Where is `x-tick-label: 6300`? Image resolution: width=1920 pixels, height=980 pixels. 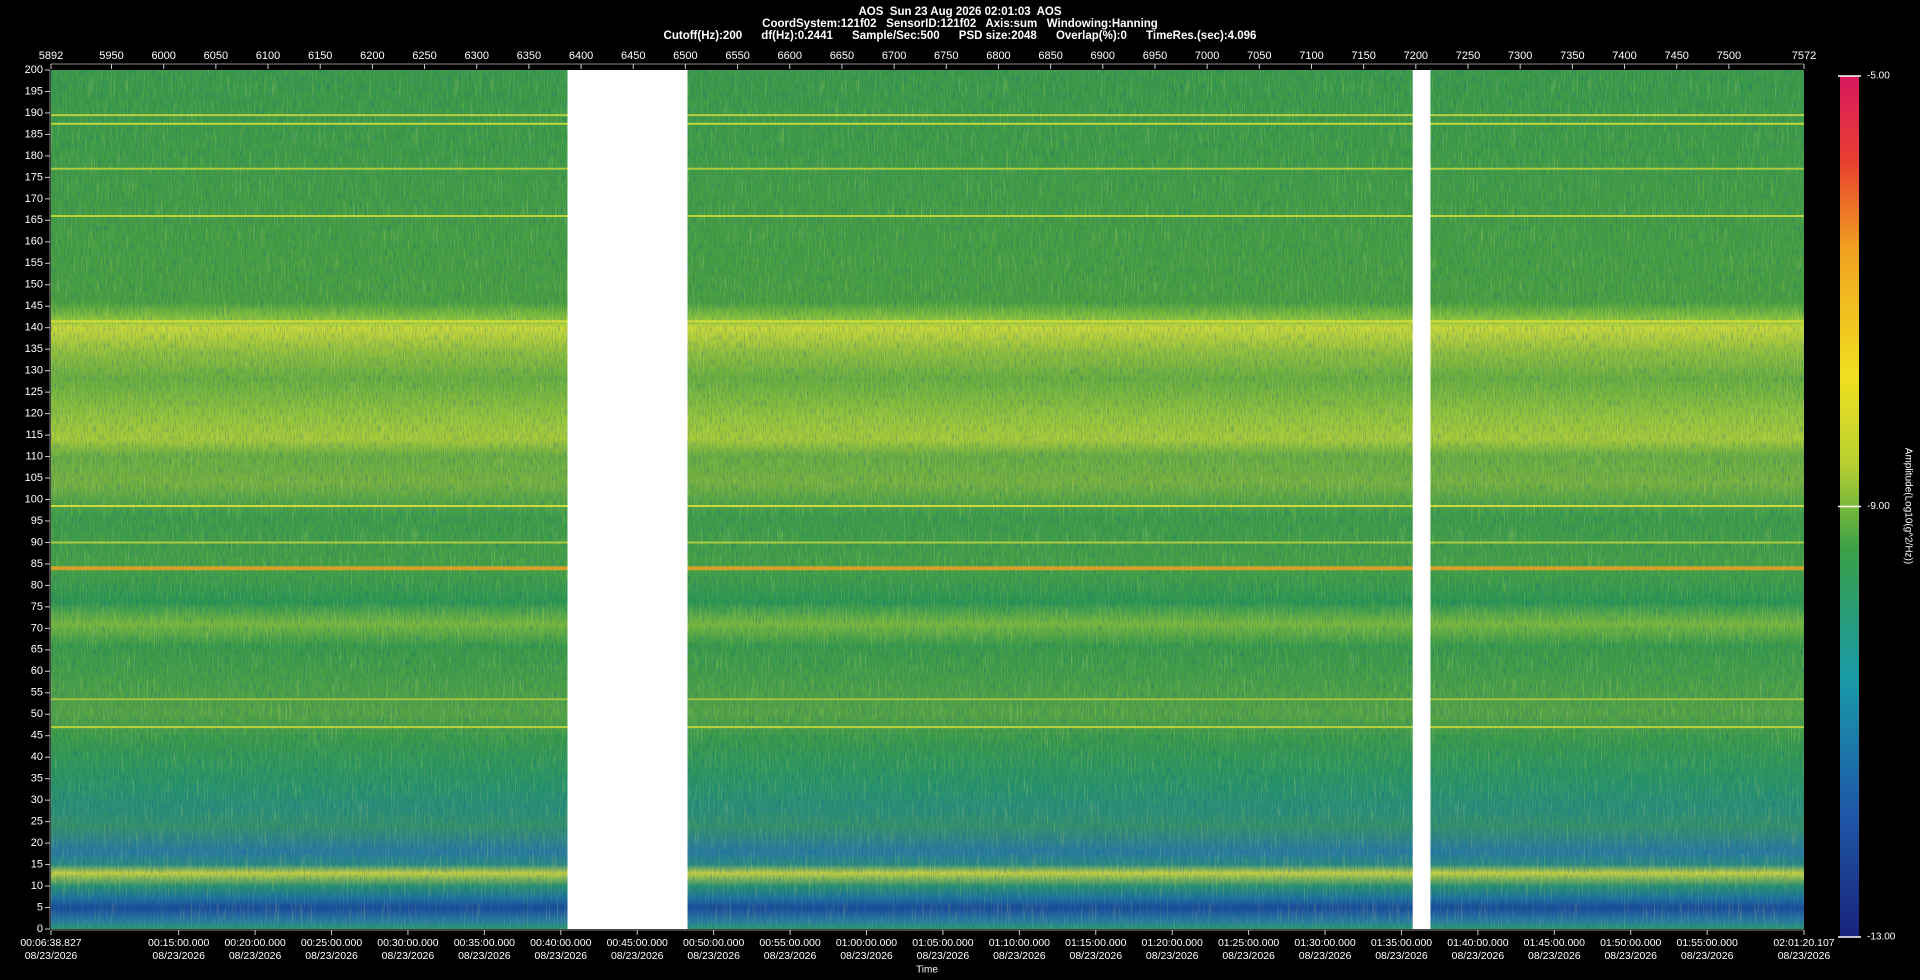
x-tick-label: 6300 is located at coordinates (476, 56).